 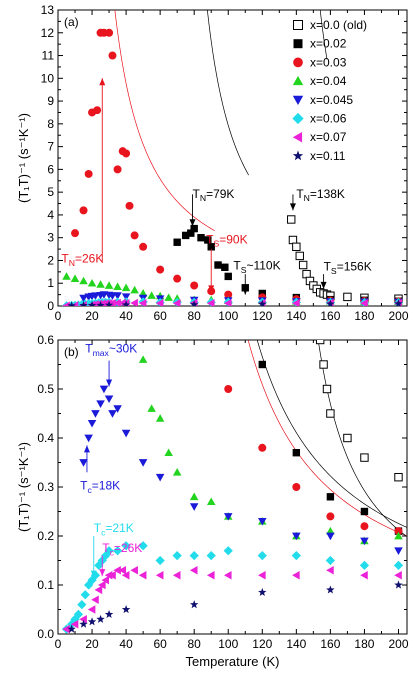 I want to click on legend-label: x=0.06, so click(x=328, y=119).